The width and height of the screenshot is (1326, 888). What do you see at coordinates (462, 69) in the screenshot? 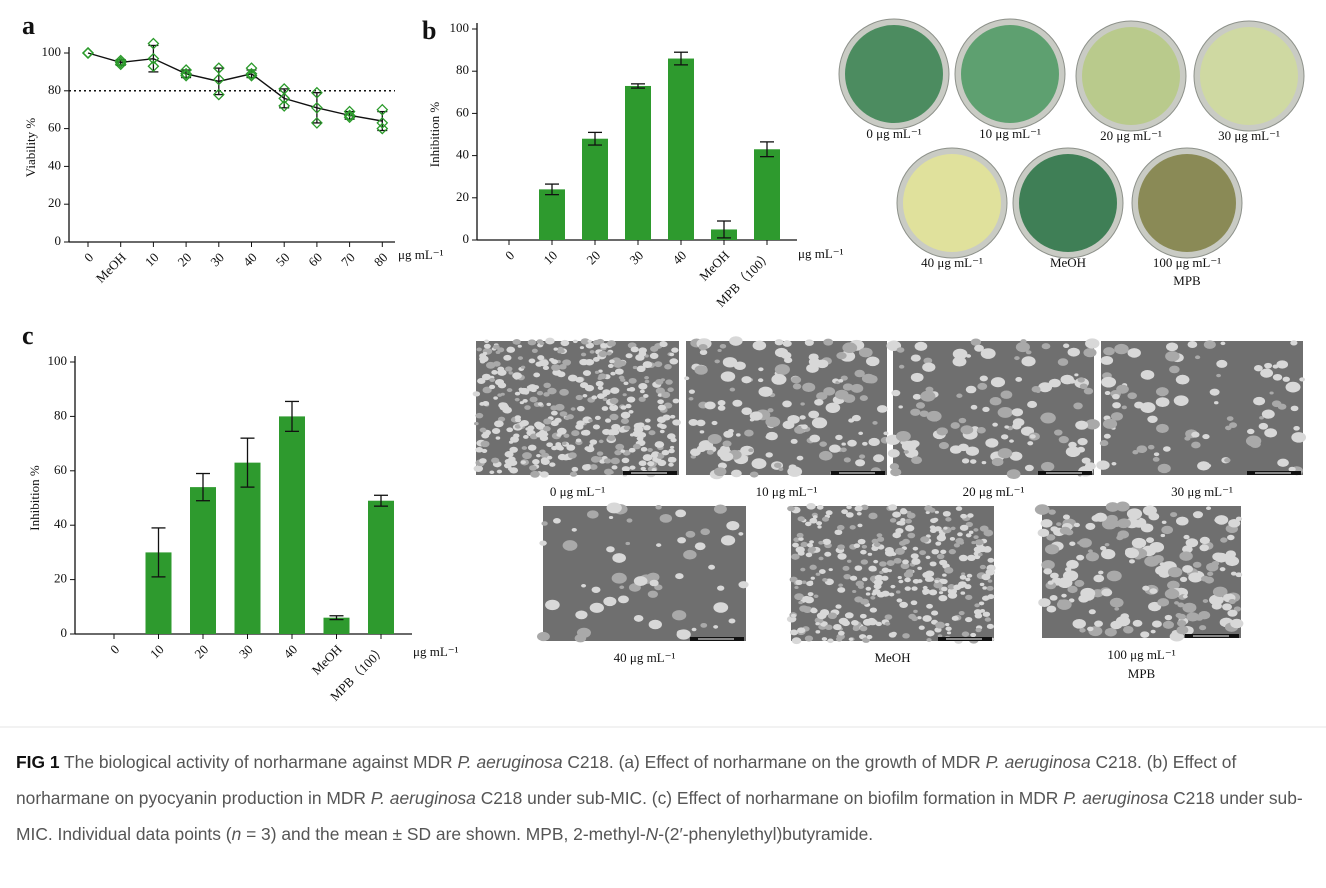
I see `y-tick-label: 80` at bounding box center [462, 69].